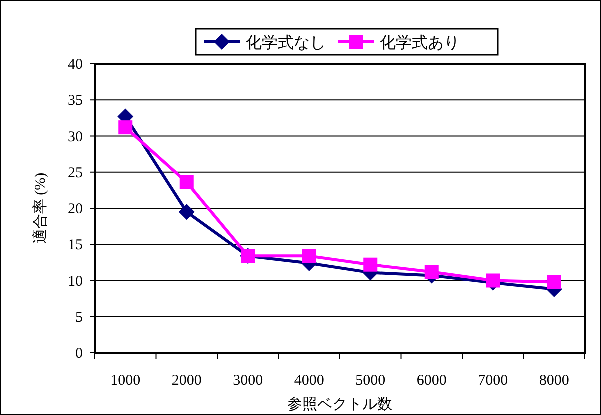 The width and height of the screenshot is (601, 415). What do you see at coordinates (75, 173) in the screenshot?
I see `y-tick-label: 25` at bounding box center [75, 173].